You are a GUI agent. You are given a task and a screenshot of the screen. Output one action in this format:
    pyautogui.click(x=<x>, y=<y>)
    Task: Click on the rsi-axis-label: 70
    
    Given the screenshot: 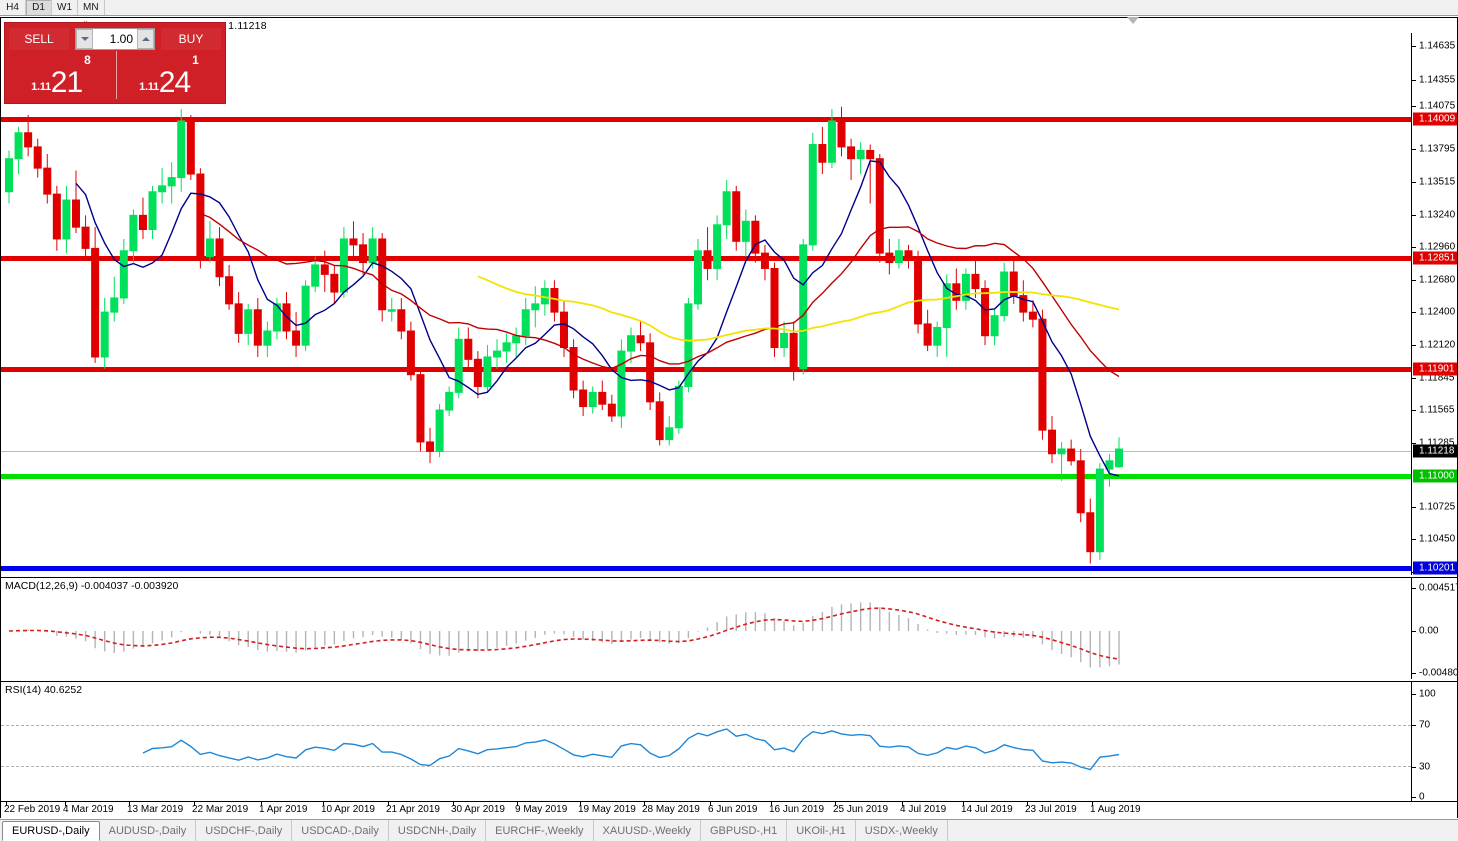 What is the action you would take?
    pyautogui.click(x=1425, y=725)
    